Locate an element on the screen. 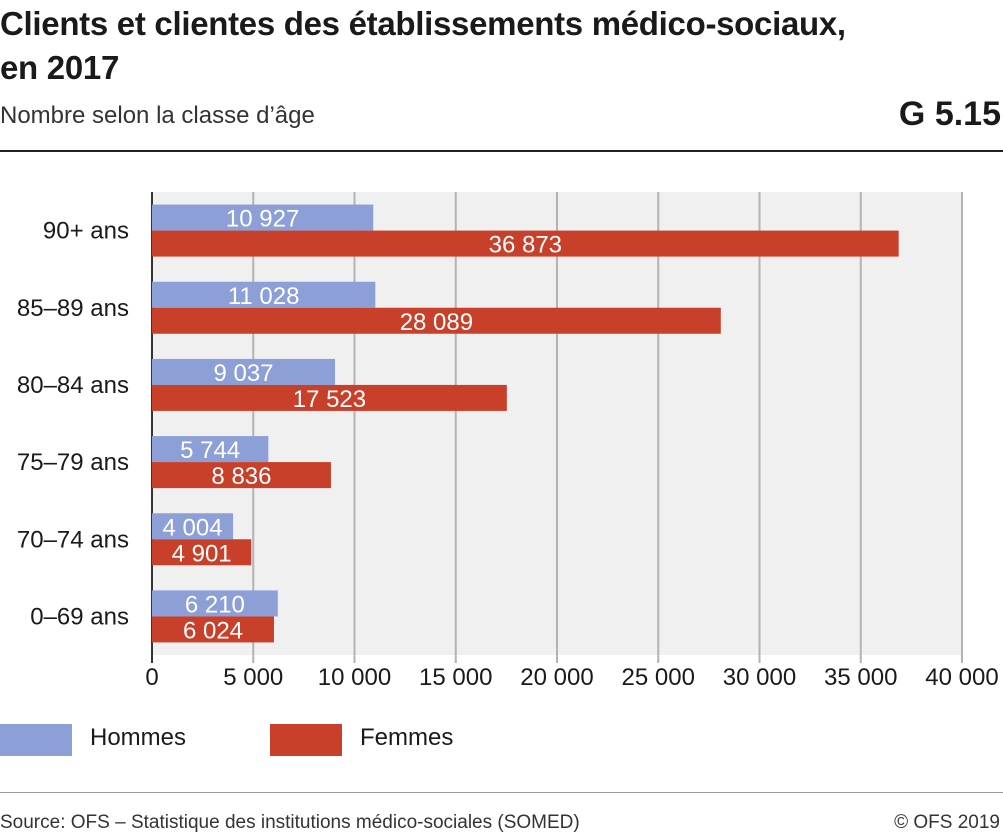 The width and height of the screenshot is (1003, 838). graphic-number: G 5.15 is located at coordinates (949, 114).